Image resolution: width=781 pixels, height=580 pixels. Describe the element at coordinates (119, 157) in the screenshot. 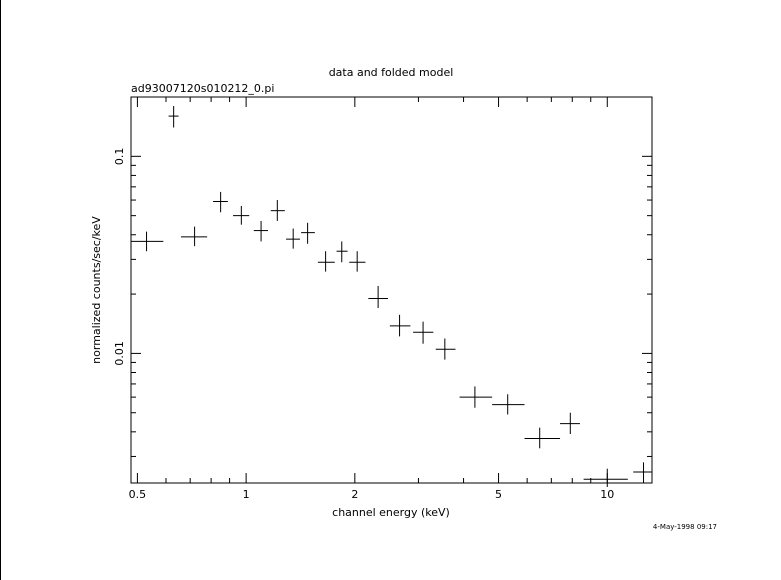

I see `y-tick-label: 0.1` at that location.